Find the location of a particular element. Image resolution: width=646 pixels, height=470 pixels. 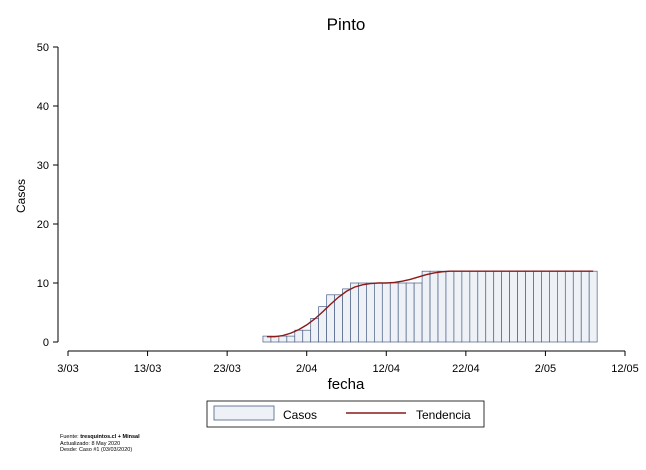

y-tick-label: 50 is located at coordinates (43, 48).